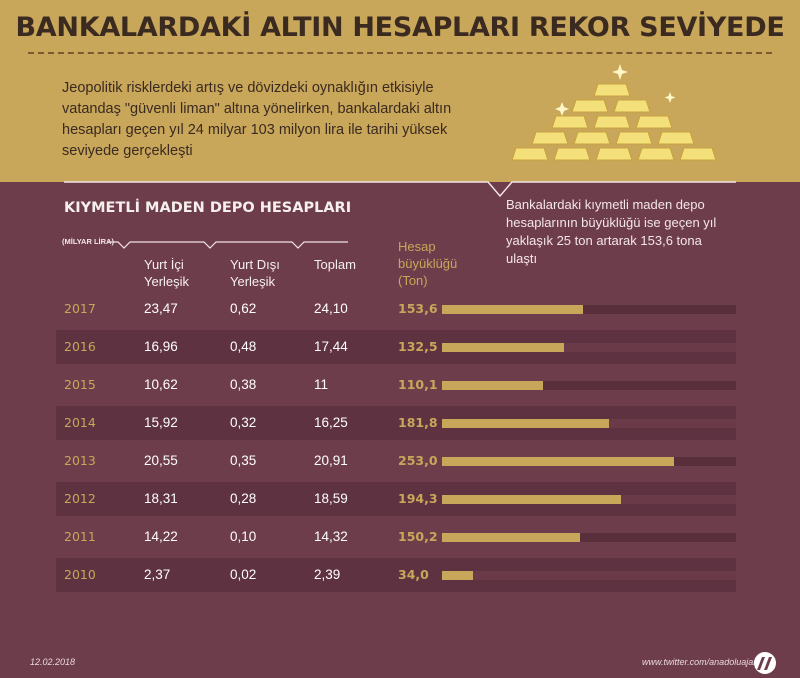 The height and width of the screenshot is (678, 800). I want to click on row-yurt-disi: 0,38, so click(243, 384).